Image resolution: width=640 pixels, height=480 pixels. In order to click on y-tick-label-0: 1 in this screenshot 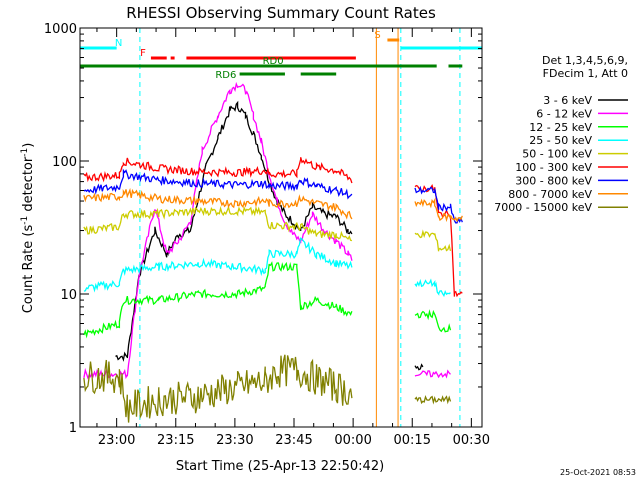, I will do `click(73, 428)`.